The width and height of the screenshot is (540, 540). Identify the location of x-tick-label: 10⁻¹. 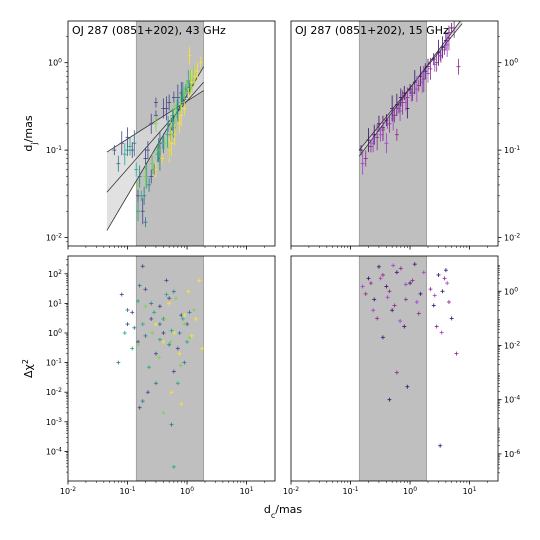
(350, 491).